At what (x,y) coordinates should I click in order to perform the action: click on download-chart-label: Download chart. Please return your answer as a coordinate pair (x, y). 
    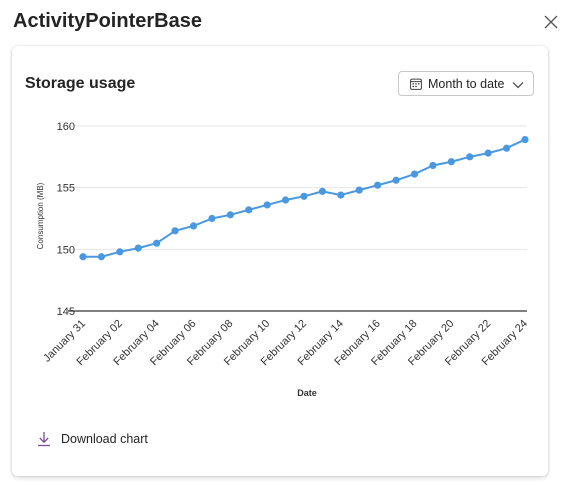
    Looking at the image, I should click on (104, 439).